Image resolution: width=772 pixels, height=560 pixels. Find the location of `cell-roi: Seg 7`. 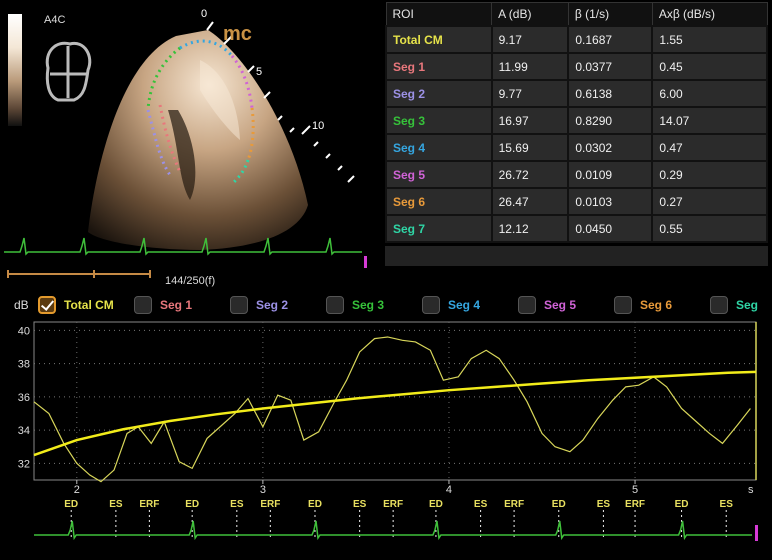

cell-roi: Seg 7 is located at coordinates (439, 228).